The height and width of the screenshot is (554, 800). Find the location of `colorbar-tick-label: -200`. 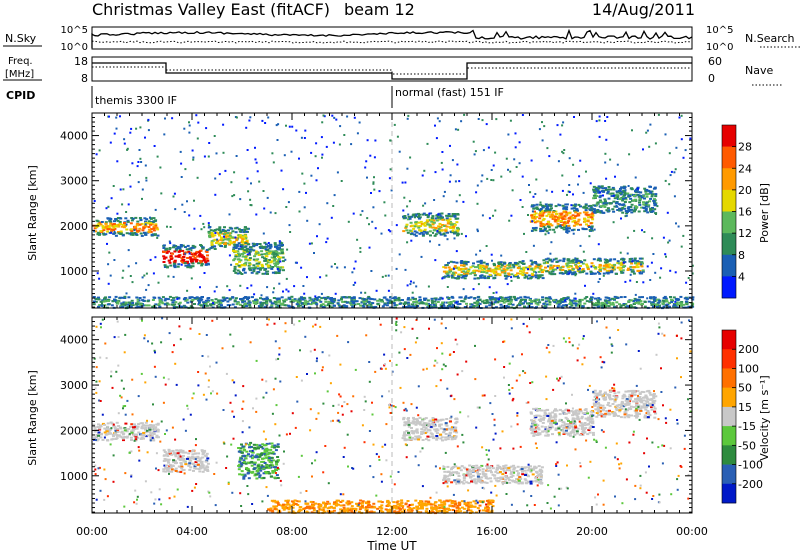

colorbar-tick-label: -200 is located at coordinates (750, 484).